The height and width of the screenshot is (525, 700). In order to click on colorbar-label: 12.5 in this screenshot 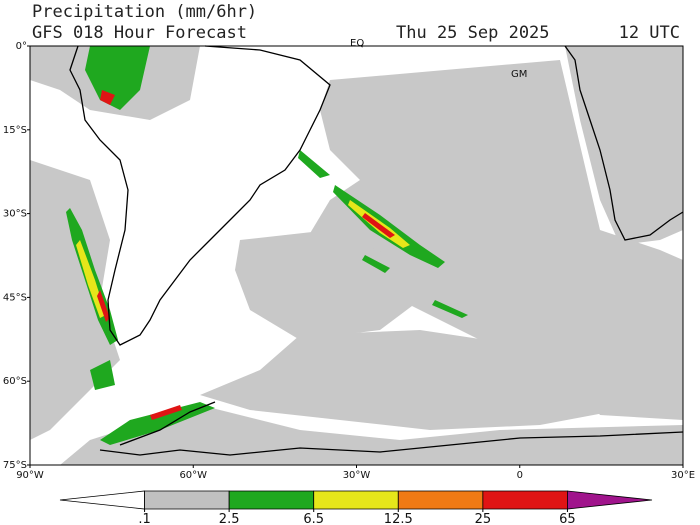, I will do `click(398, 518)`.